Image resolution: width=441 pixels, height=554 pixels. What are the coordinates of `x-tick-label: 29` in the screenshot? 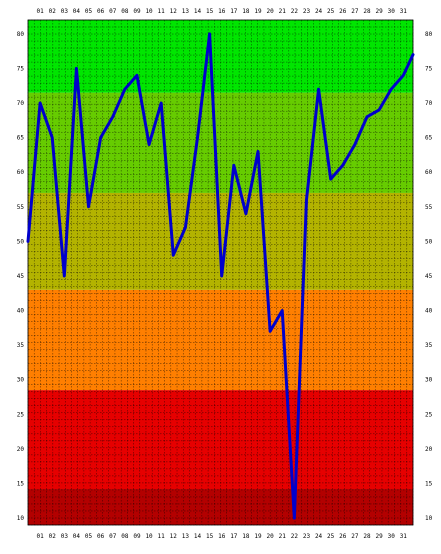 It's located at (379, 536).